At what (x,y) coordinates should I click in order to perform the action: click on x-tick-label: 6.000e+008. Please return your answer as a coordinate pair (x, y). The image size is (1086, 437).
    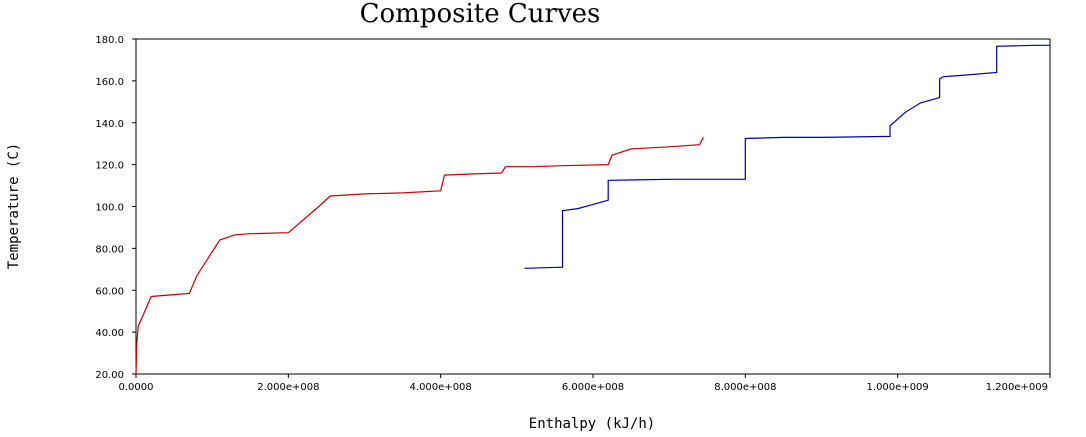
    Looking at the image, I should click on (593, 387).